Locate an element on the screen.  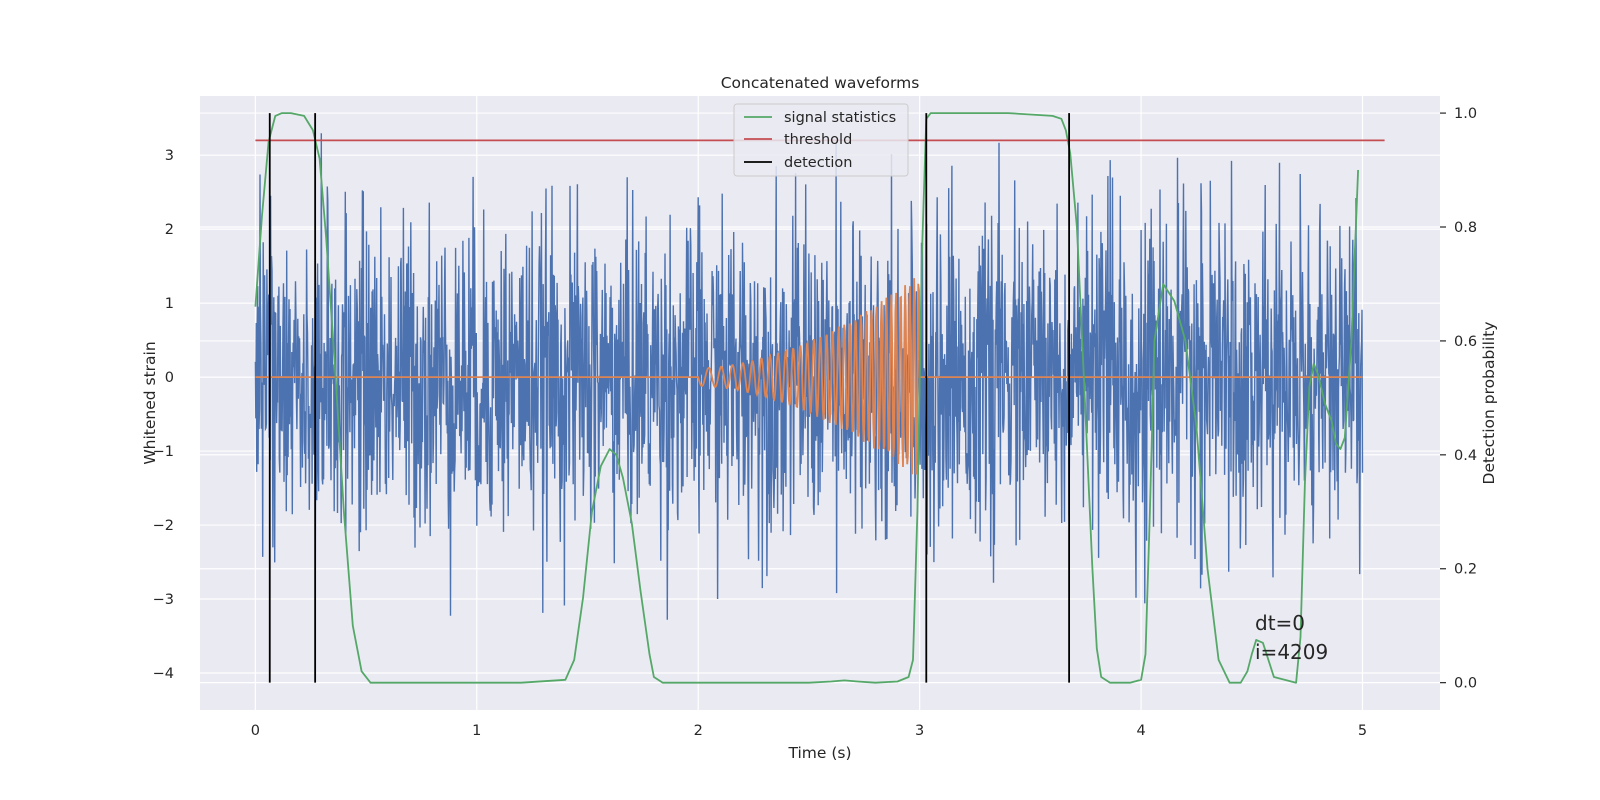
y2-tick-label: 0.6 is located at coordinates (1465, 342).